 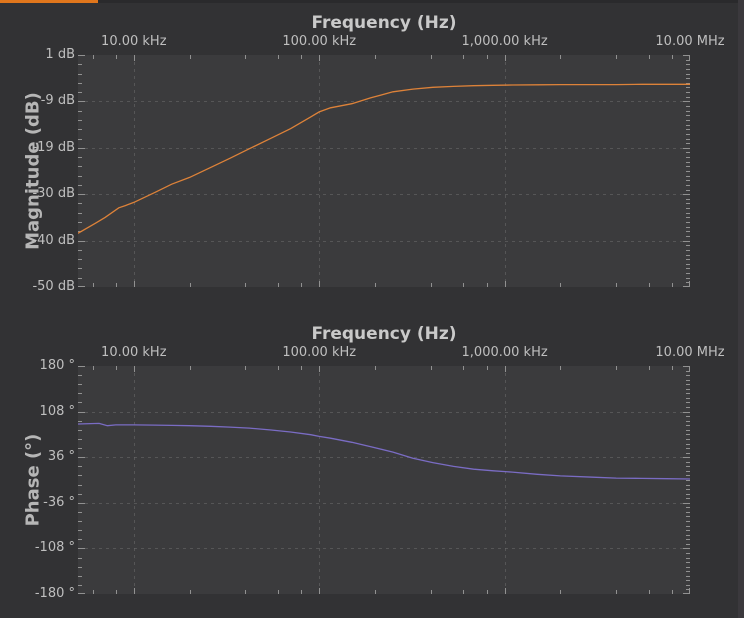 I want to click on right-panel-edge, so click(x=741, y=309).